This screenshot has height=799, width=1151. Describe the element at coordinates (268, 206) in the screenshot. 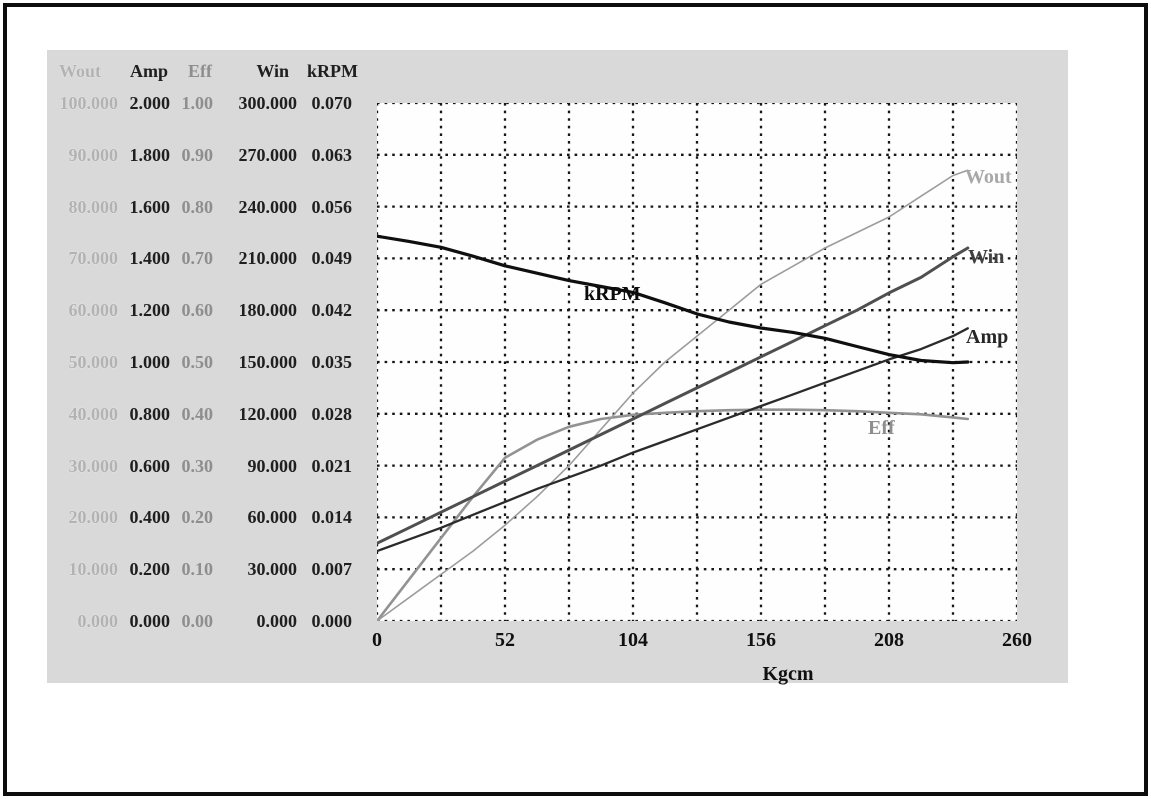

I see `axis-tick-value: 240.000` at that location.